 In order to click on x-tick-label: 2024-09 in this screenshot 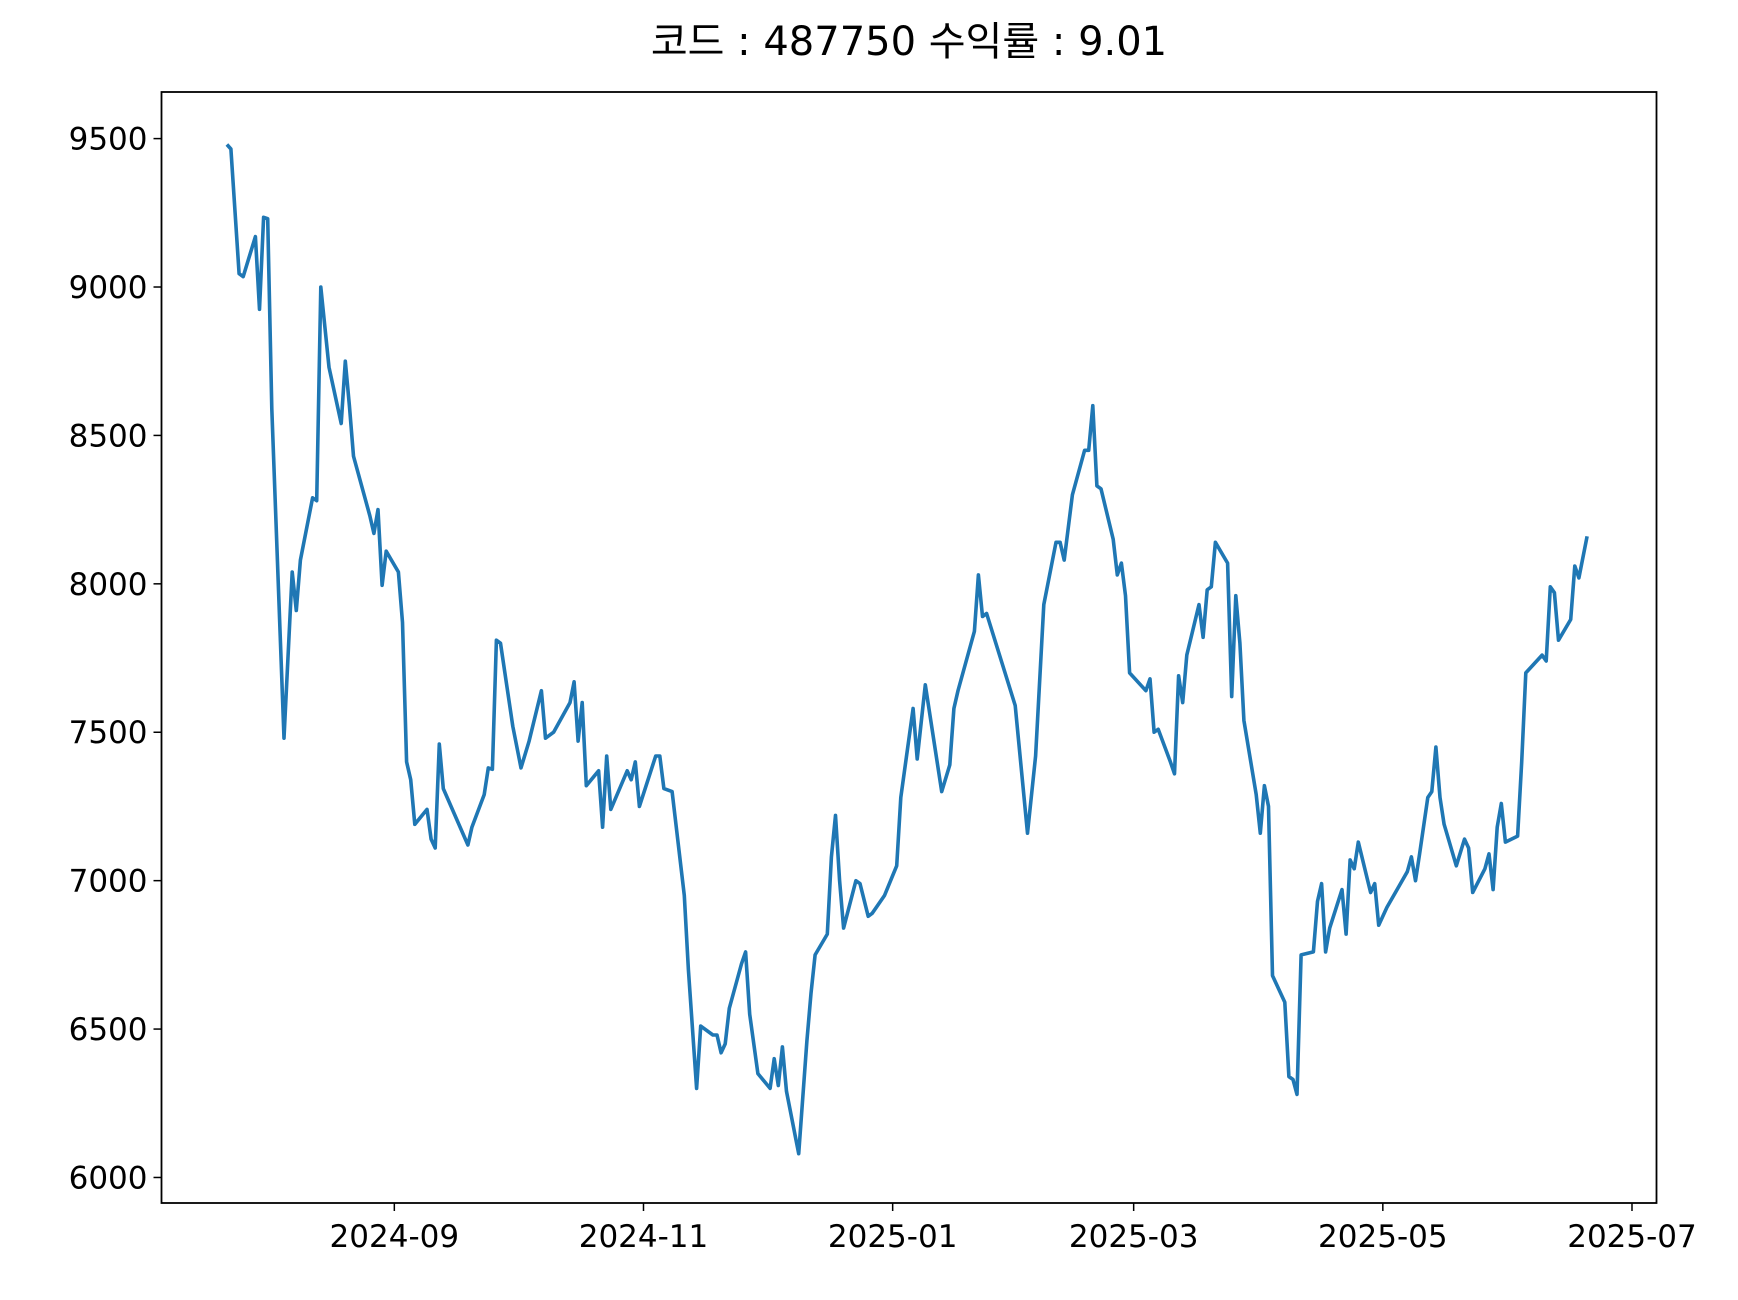, I will do `click(395, 1237)`.